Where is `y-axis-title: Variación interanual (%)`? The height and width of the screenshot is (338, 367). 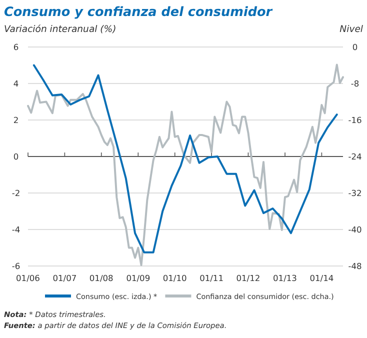 y-axis-title: Variación interanual (%) is located at coordinates (60, 29).